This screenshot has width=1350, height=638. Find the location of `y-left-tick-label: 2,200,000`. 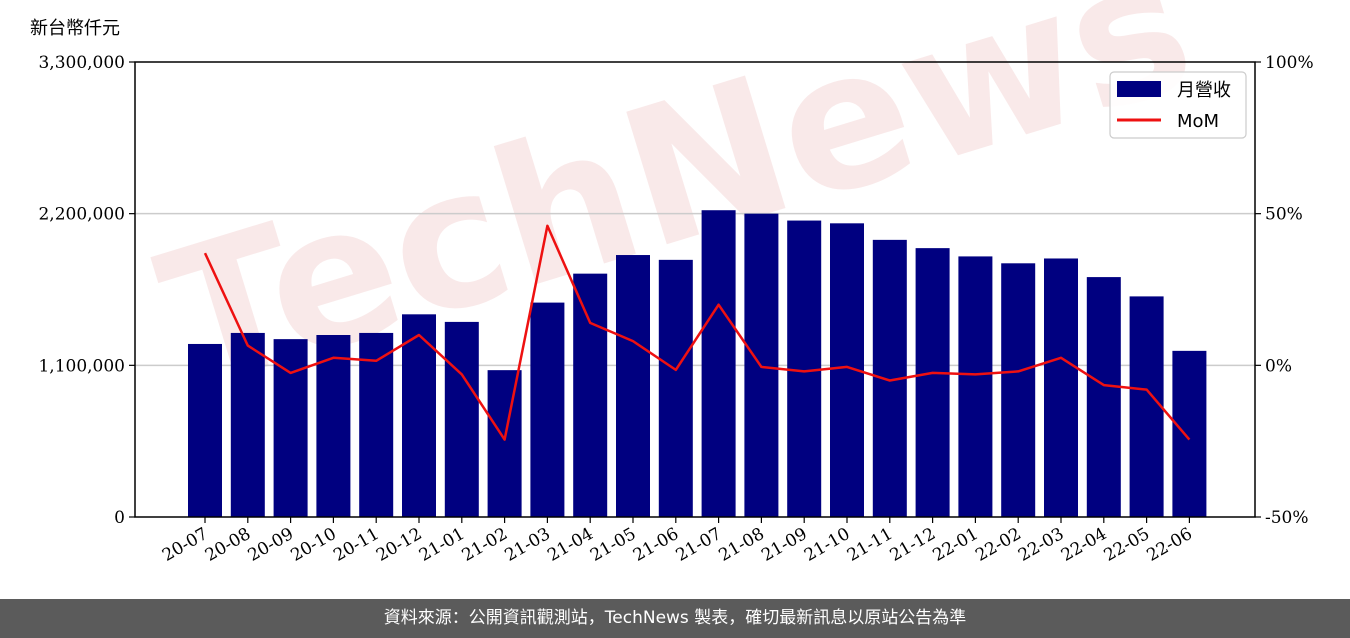

y-left-tick-label: 2,200,000 is located at coordinates (81, 215).